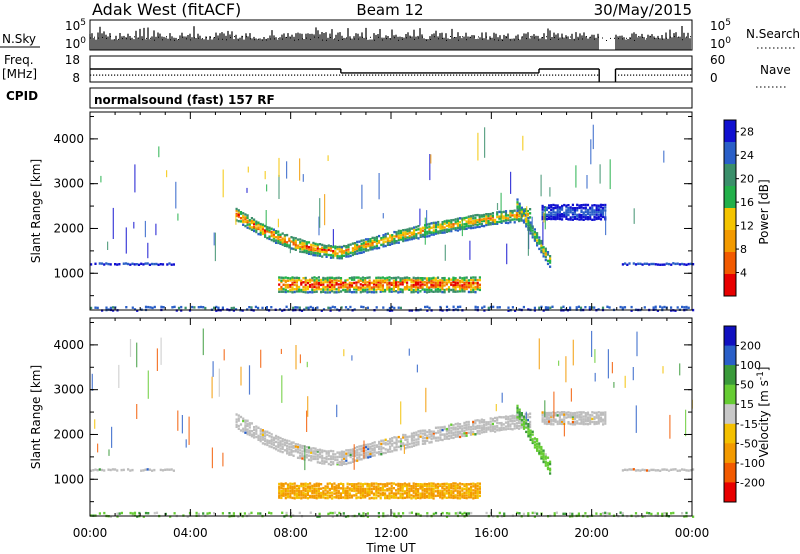  Describe the element at coordinates (19, 74) in the screenshot. I see `freq-unit-label: [MHz]` at that location.